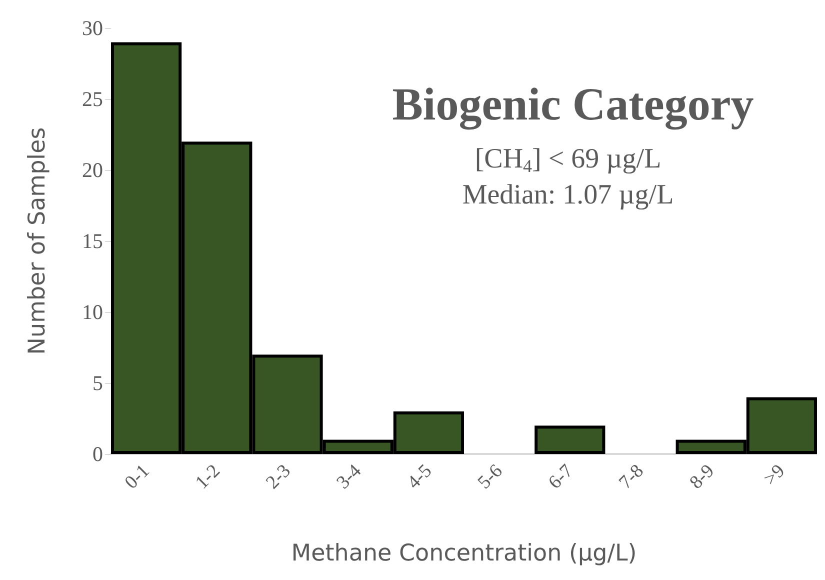 Image resolution: width=825 pixels, height=580 pixels. Describe the element at coordinates (37, 241) in the screenshot. I see `y-axis-title: Number of Samples` at that location.